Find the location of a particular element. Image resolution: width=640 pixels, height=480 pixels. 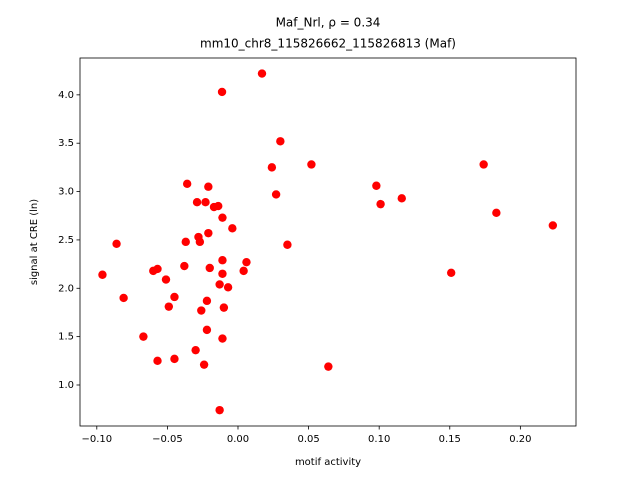

x-axis-label: motif activity is located at coordinates (328, 462).